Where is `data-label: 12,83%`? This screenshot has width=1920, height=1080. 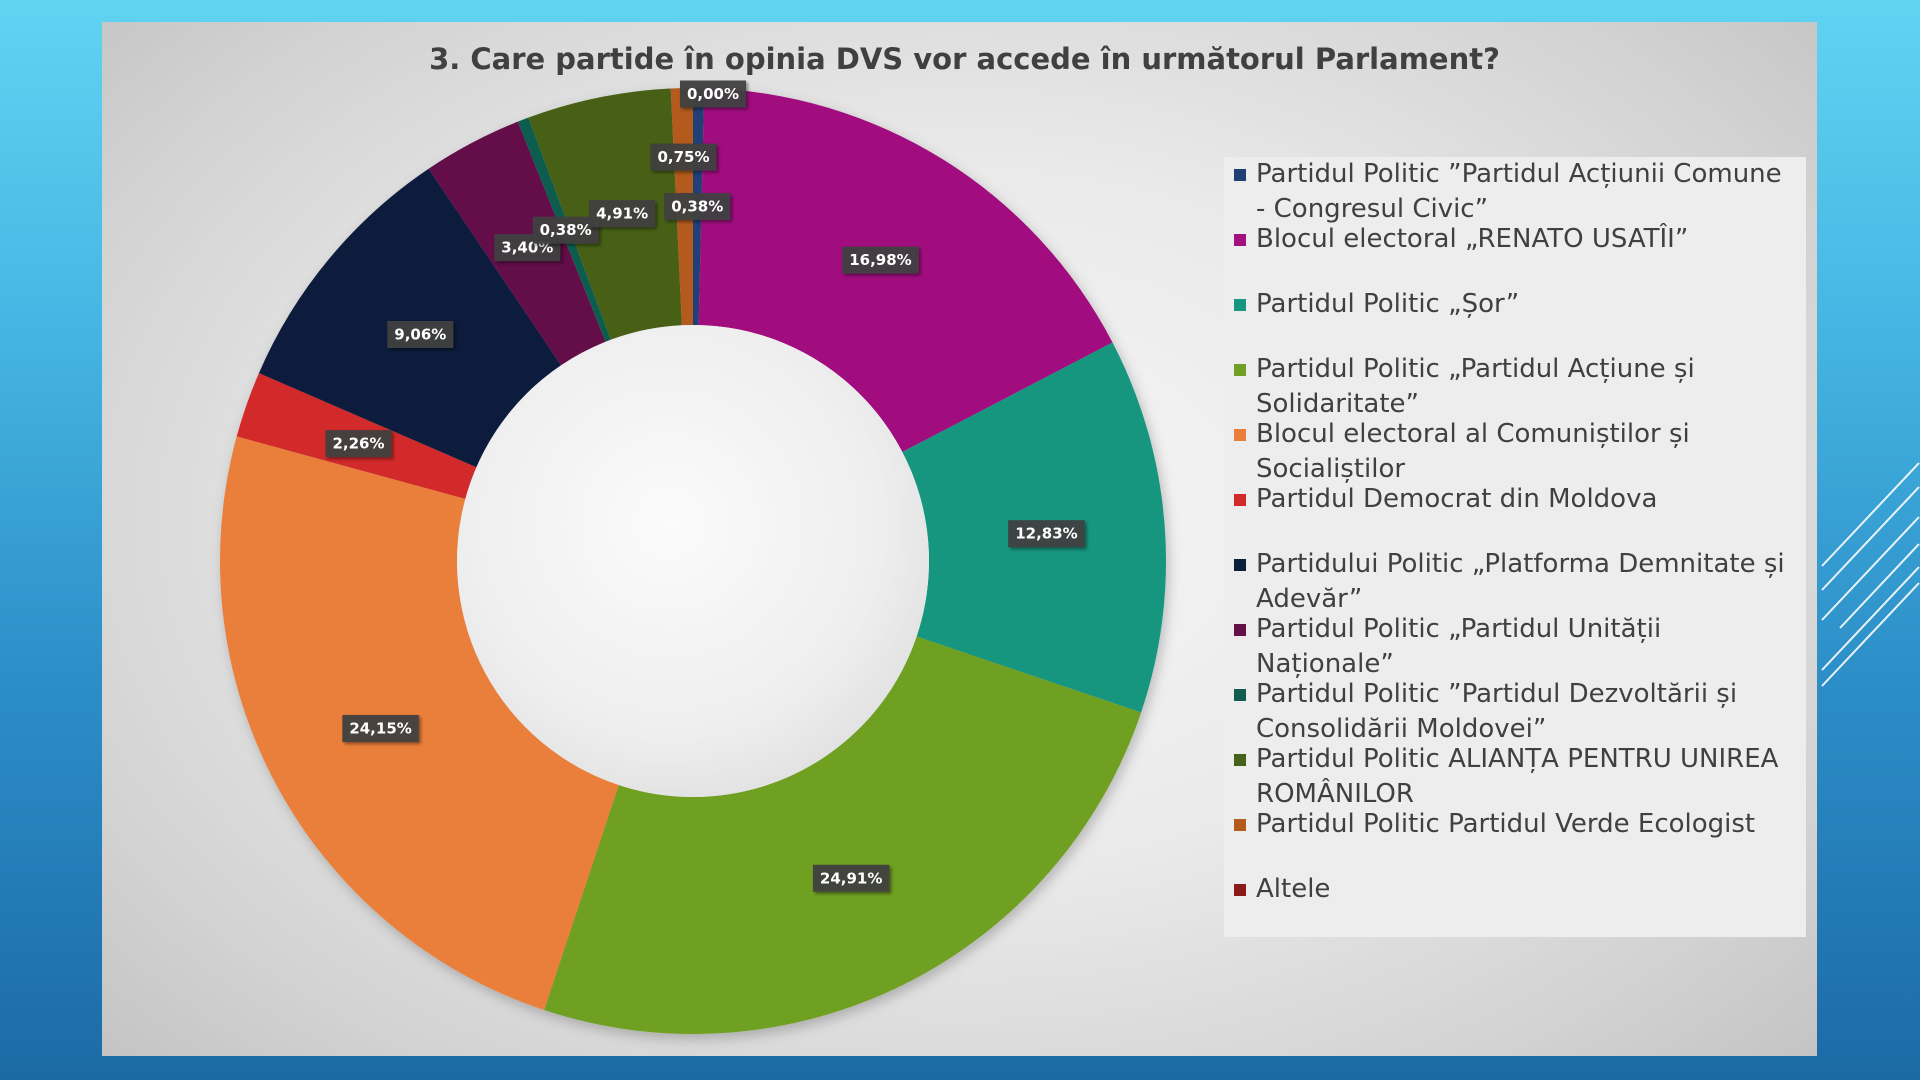
data-label: 12,83% is located at coordinates (1046, 534).